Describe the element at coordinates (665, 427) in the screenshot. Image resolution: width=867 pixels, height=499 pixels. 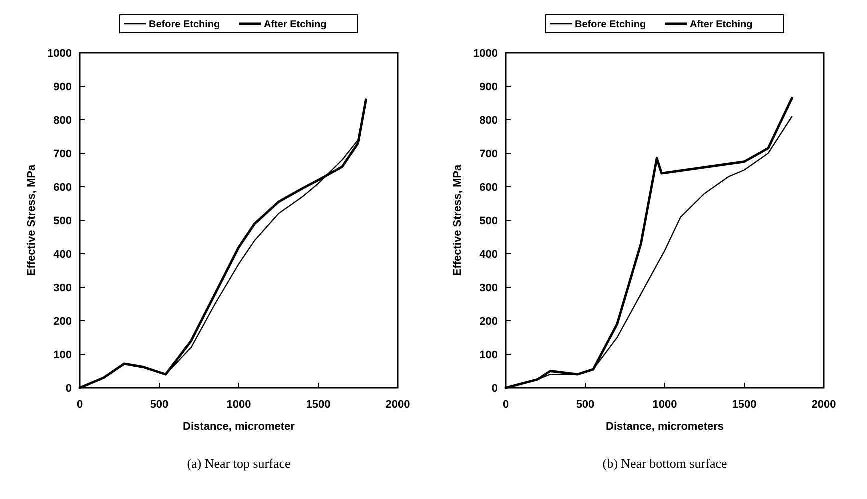
I see `x-axis-title: Distance, micrometers` at that location.